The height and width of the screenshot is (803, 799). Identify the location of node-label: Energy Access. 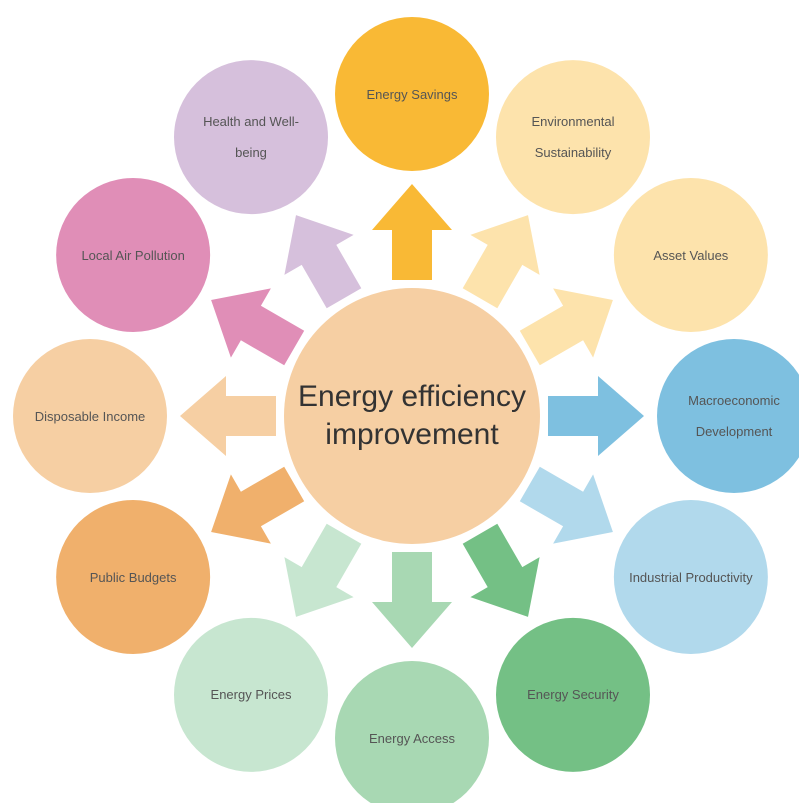
(412, 738).